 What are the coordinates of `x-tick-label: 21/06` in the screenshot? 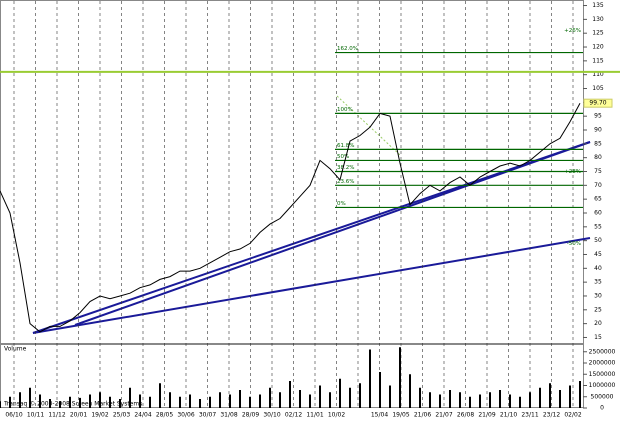 It's located at (422, 415).